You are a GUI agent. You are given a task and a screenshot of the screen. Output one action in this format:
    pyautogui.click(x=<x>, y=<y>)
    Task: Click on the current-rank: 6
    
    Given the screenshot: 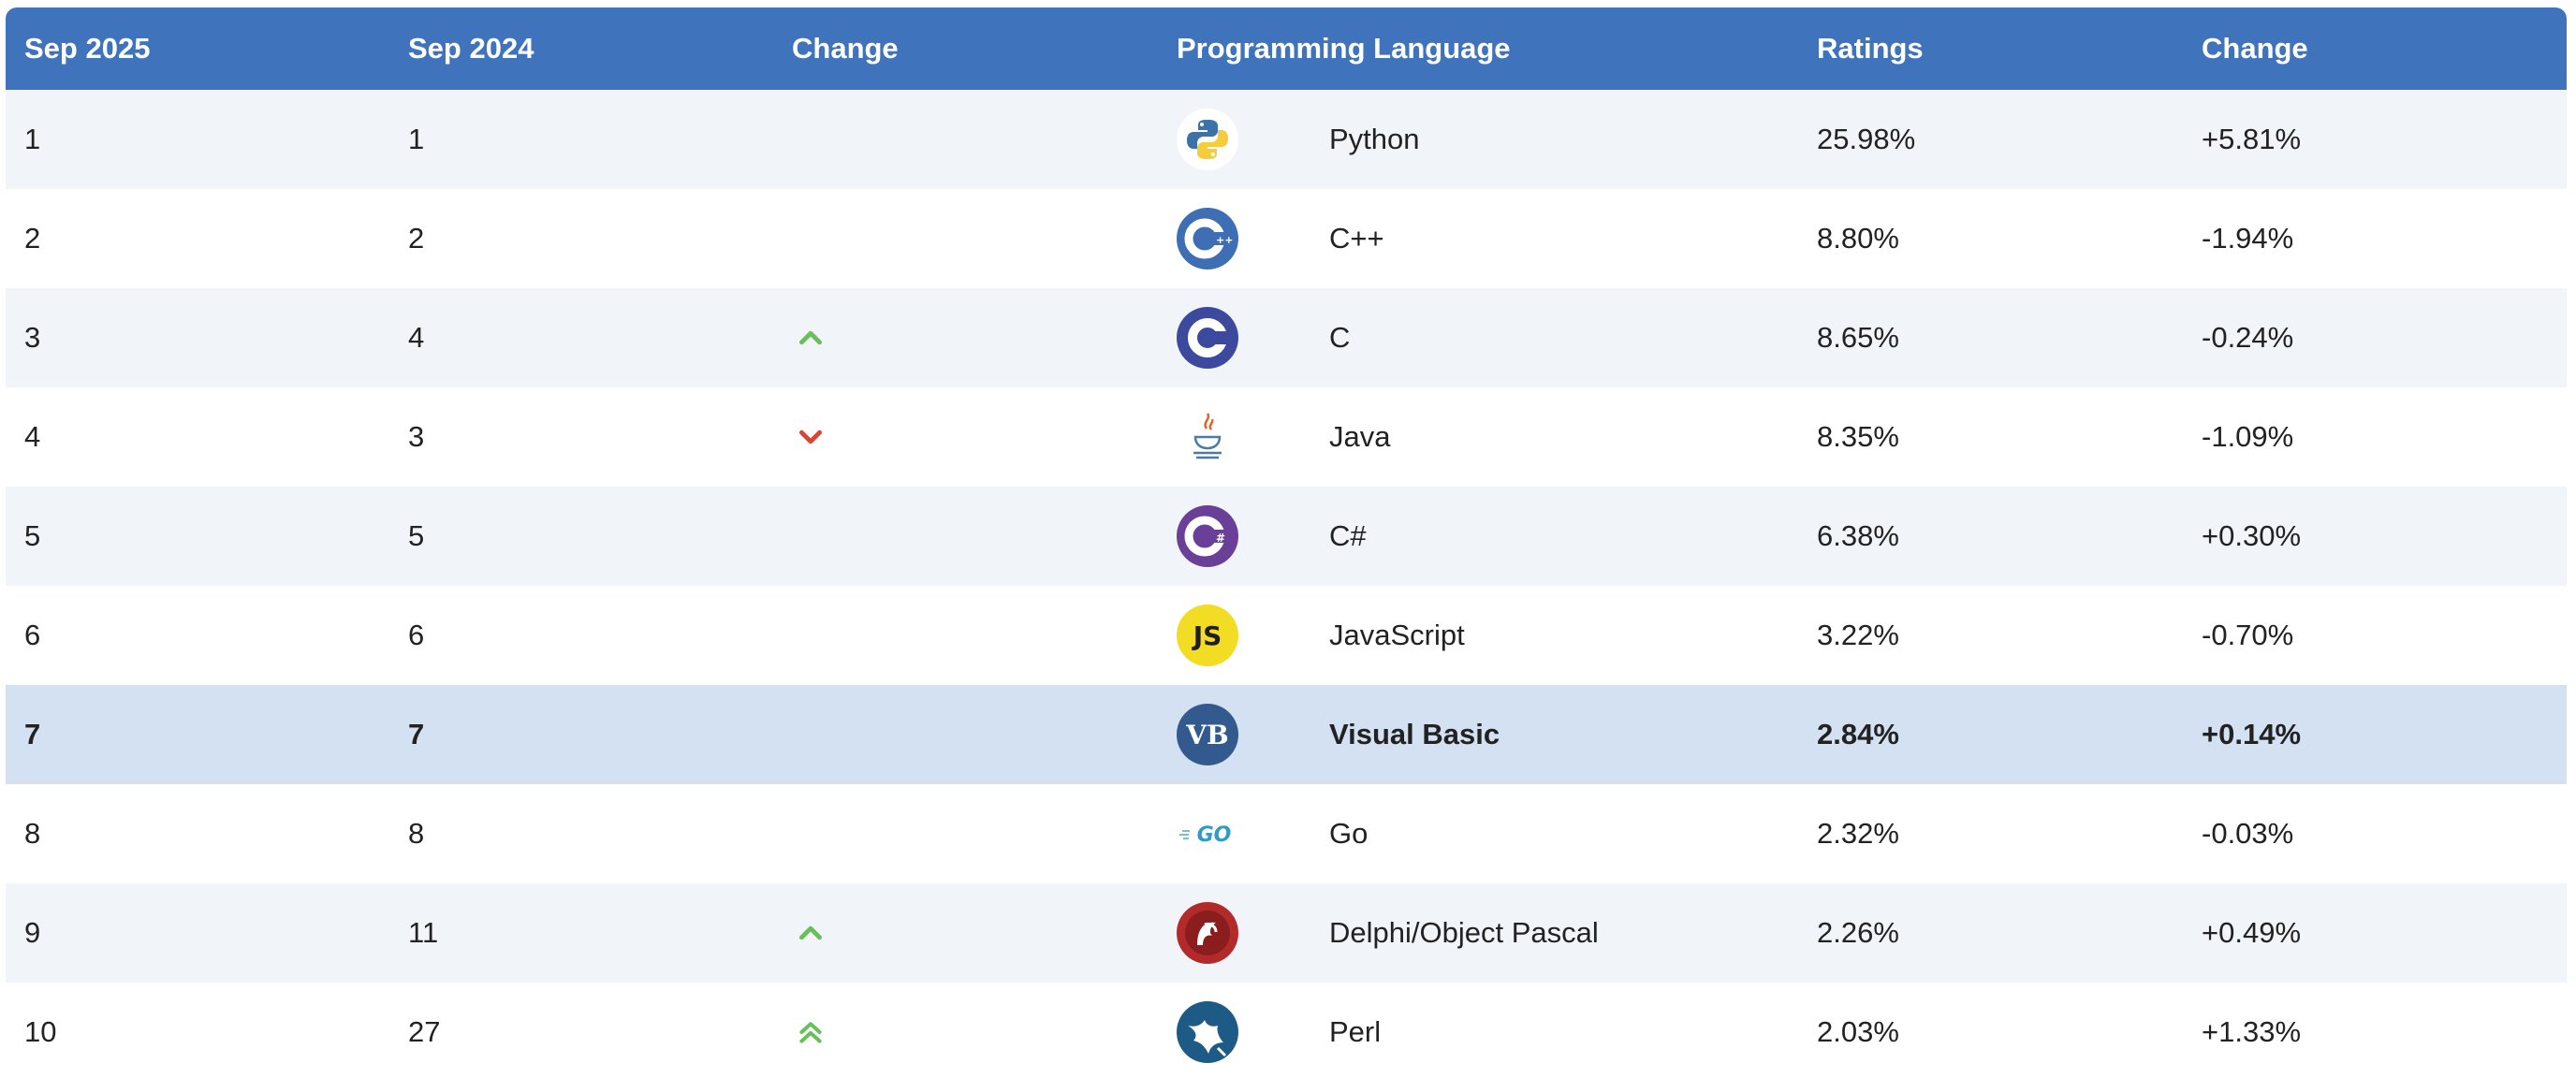 What is the action you would take?
    pyautogui.click(x=32, y=635)
    